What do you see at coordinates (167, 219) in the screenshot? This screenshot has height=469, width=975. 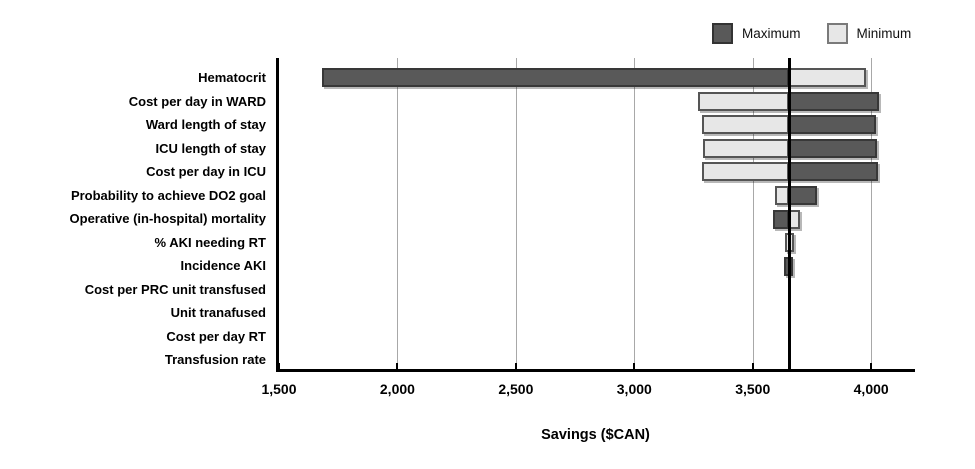 I see `category-label: Operative (in-hospital) mortality` at bounding box center [167, 219].